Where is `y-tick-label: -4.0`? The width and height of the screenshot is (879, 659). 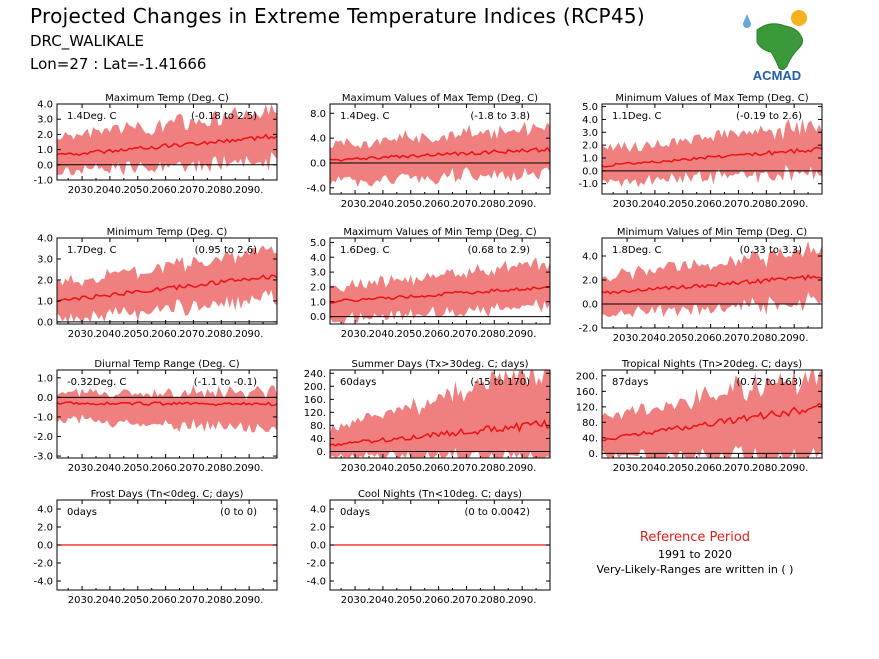 y-tick-label: -4.0 is located at coordinates (316, 188).